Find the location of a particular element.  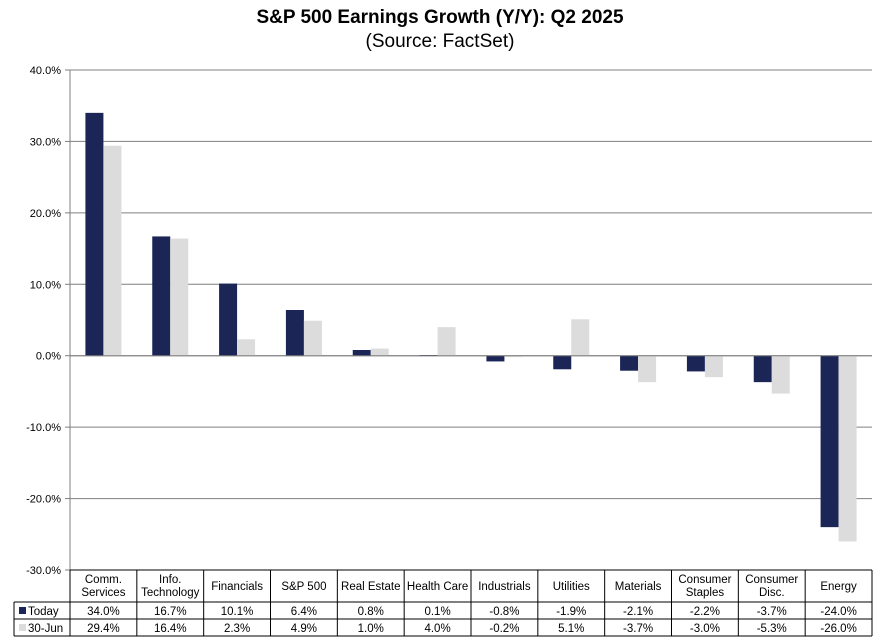

data-label: -26.0% is located at coordinates (838, 629).